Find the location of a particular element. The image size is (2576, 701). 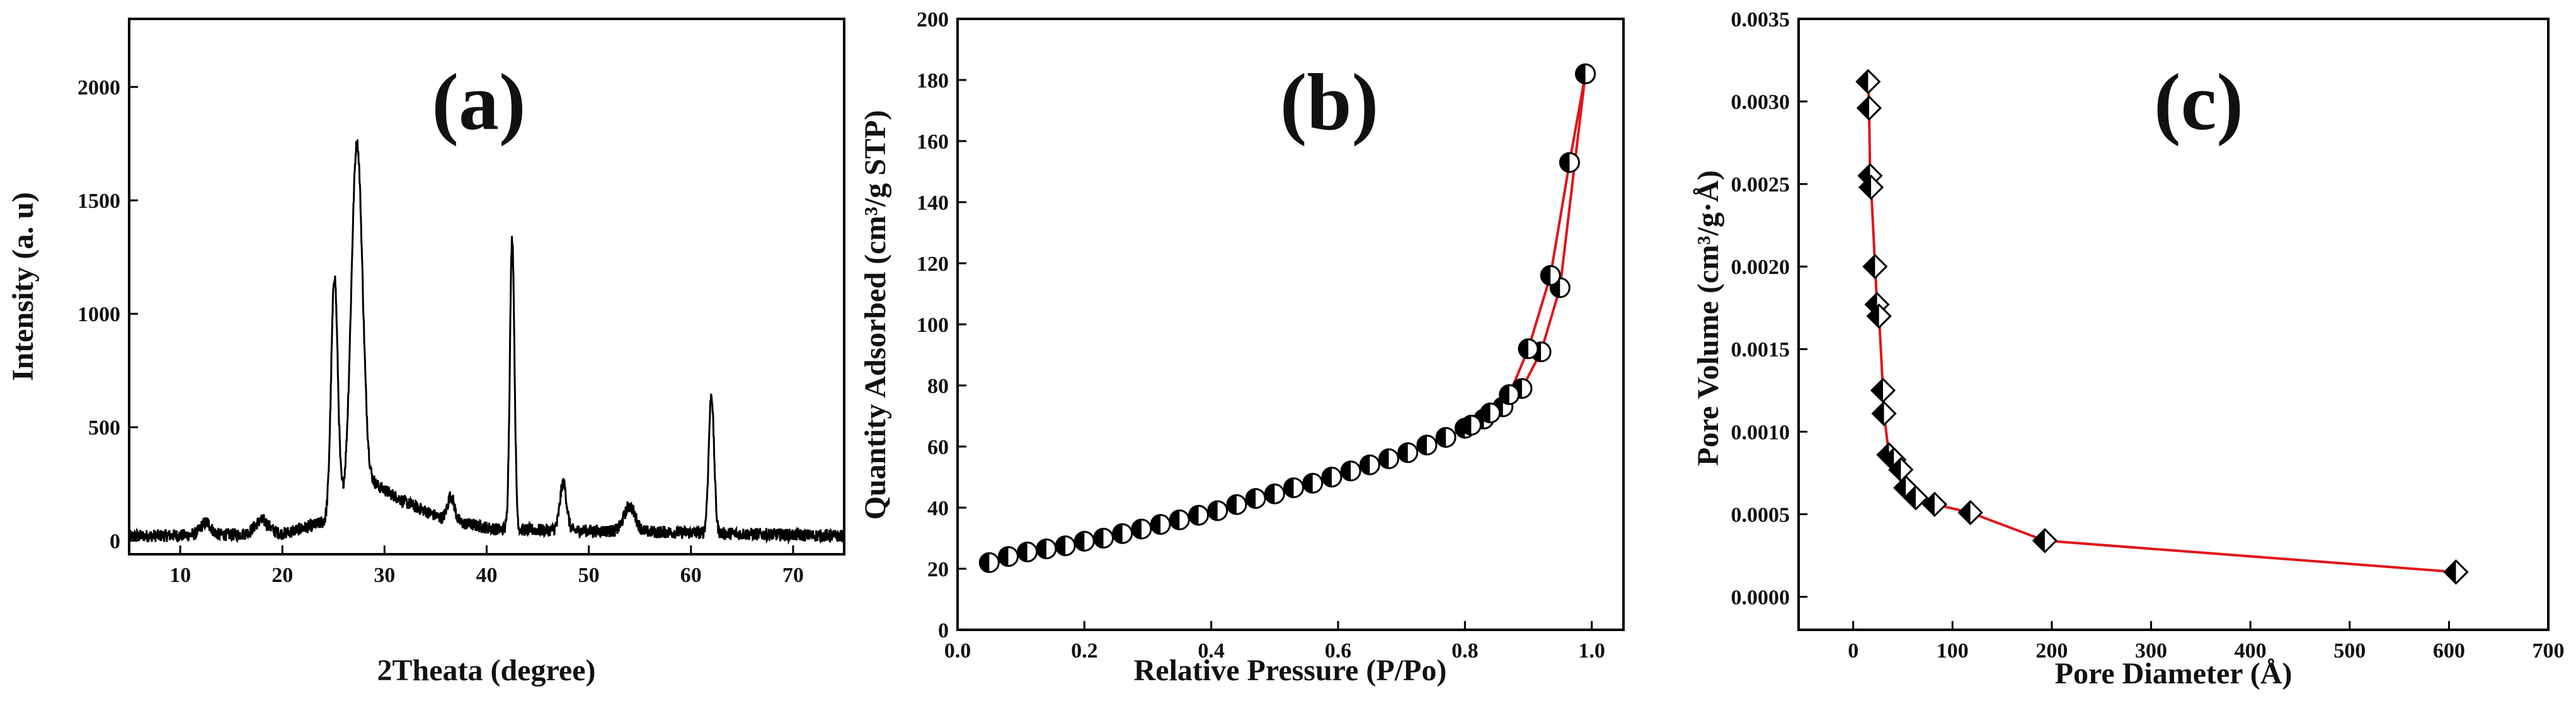

desorption-line is located at coordinates (1529, 249).